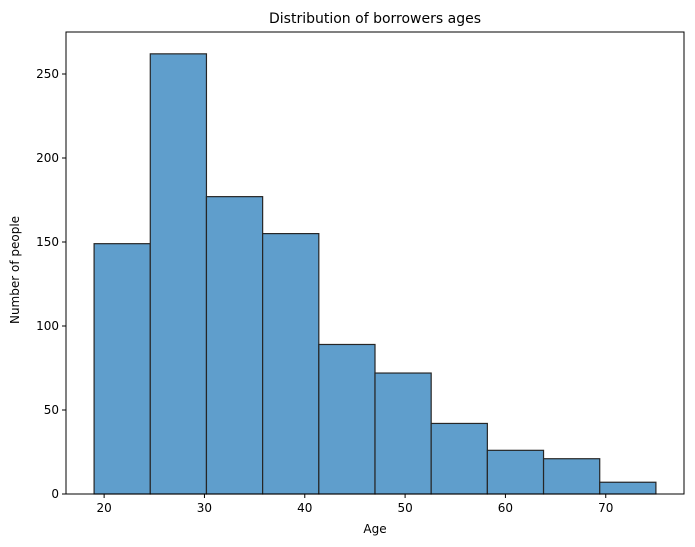  What do you see at coordinates (375, 19) in the screenshot?
I see `chart-title: Distribution of borrowers ages` at bounding box center [375, 19].